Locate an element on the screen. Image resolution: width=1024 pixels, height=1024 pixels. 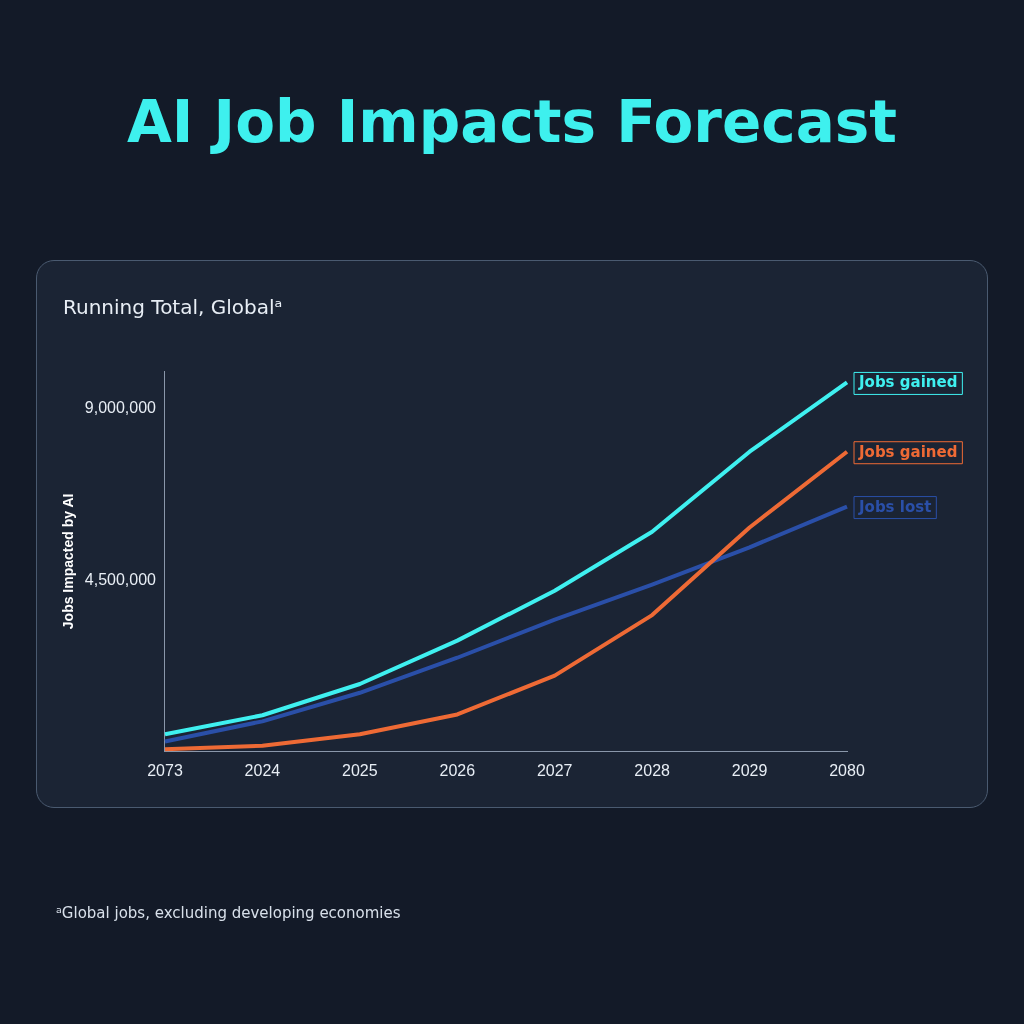
x-tick-label: 2027 is located at coordinates (554, 770).